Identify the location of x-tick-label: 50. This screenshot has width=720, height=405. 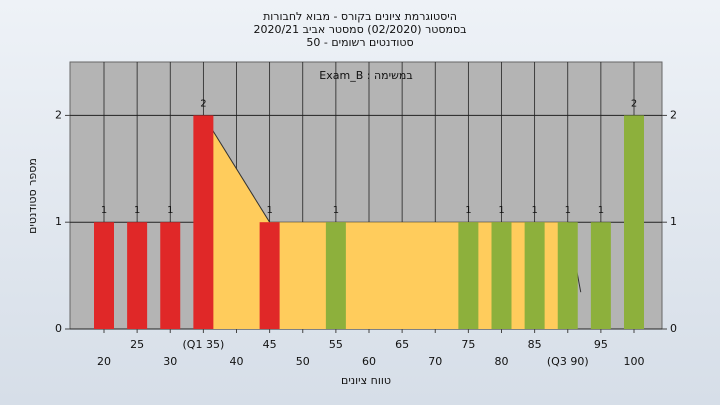
(303, 361).